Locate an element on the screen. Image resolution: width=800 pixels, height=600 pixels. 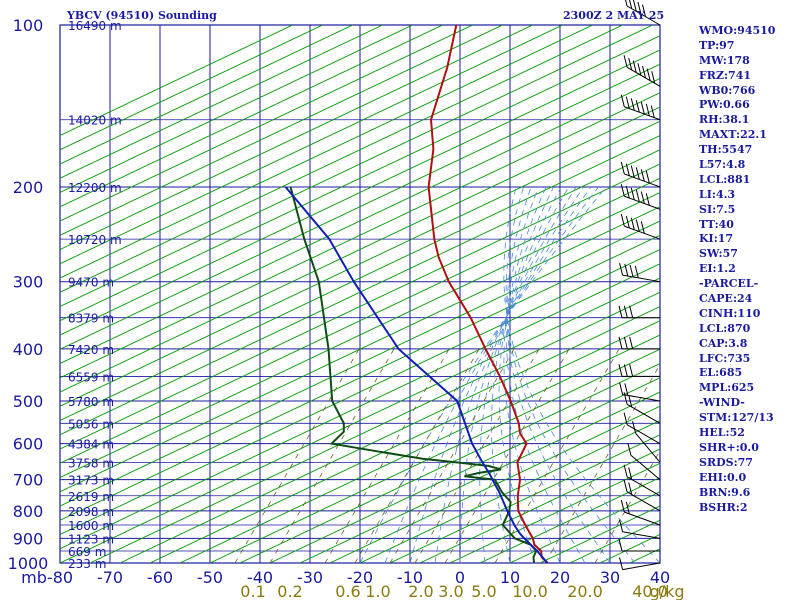
index-item: MW:178 is located at coordinates (724, 60).